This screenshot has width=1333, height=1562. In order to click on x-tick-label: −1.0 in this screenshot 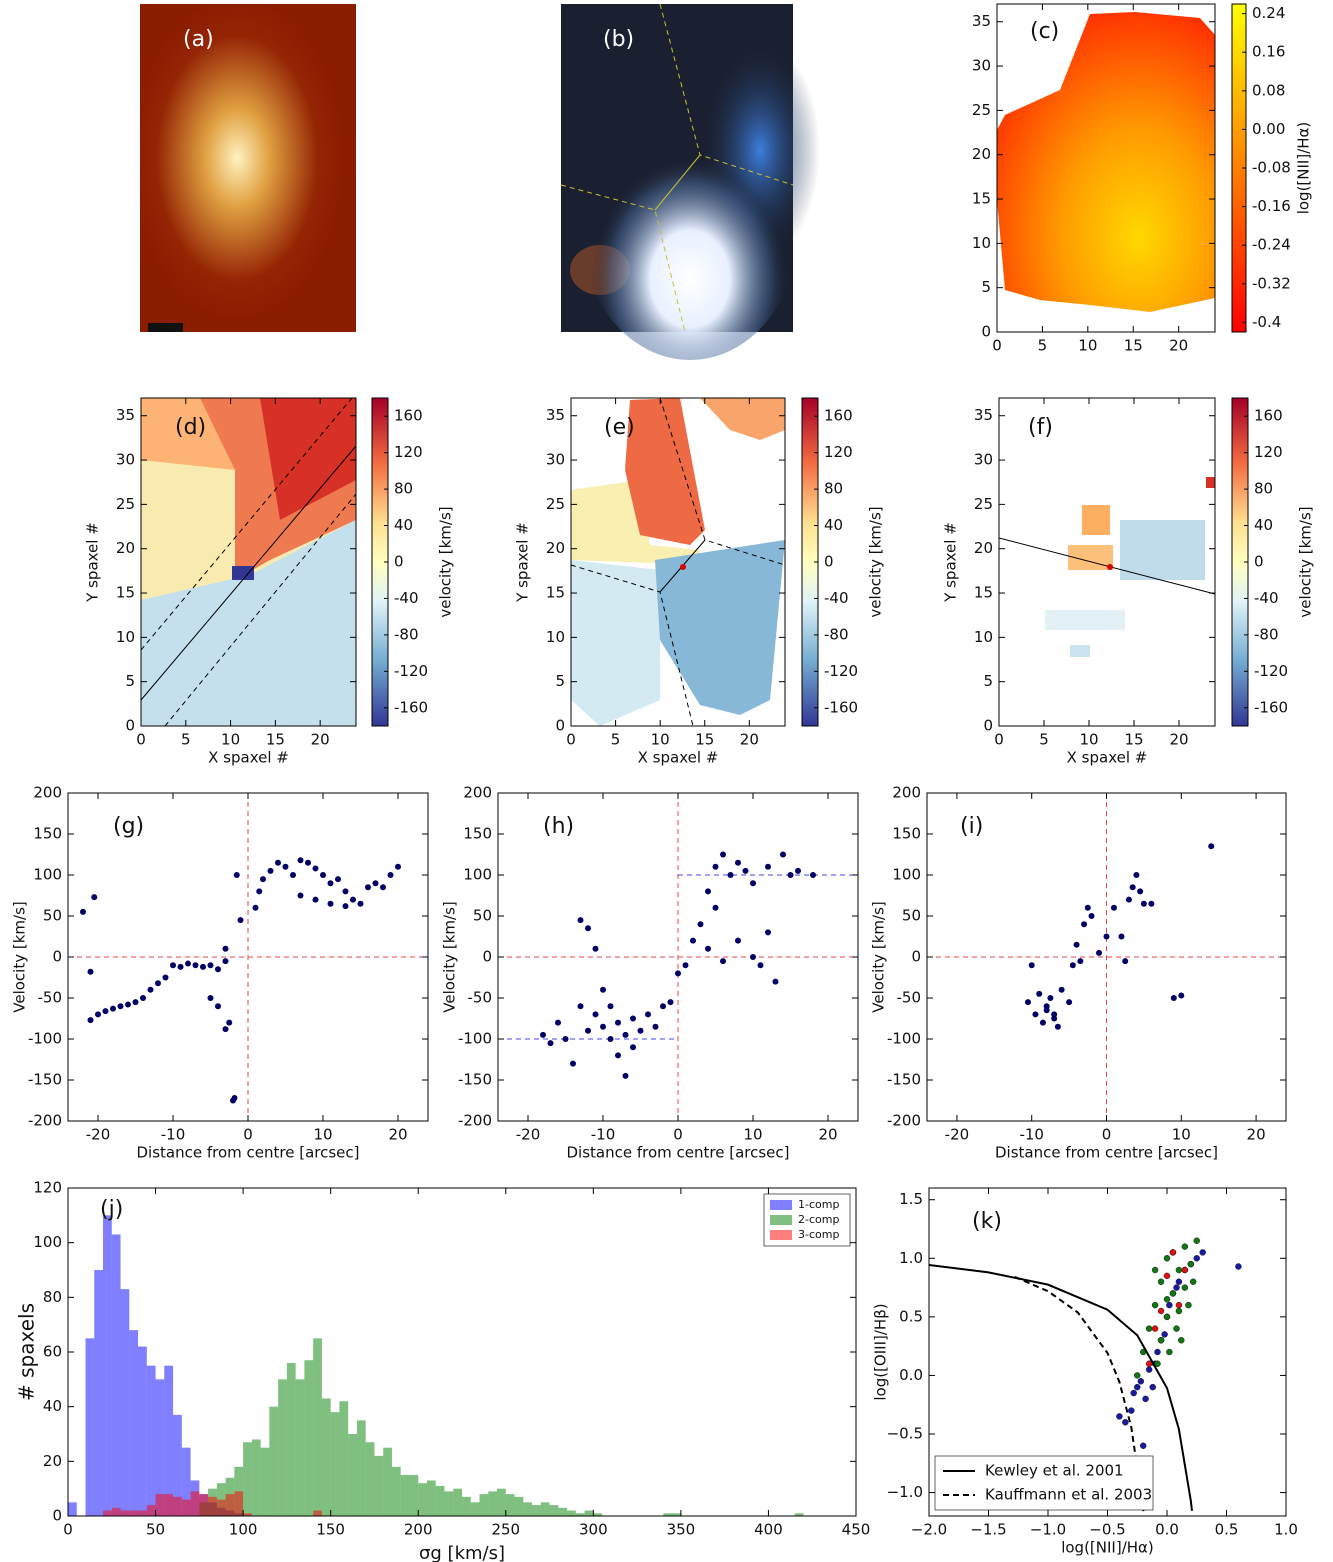, I will do `click(1048, 1530)`.